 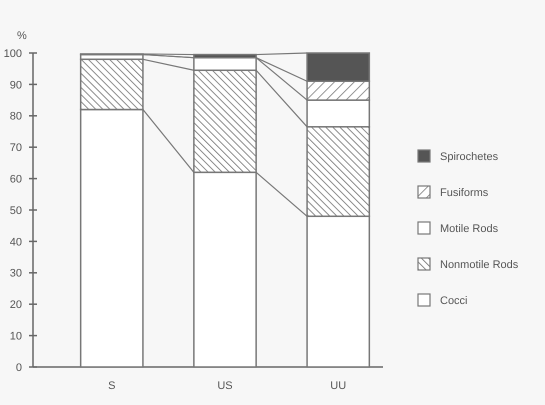 What do you see at coordinates (464, 192) in the screenshot?
I see `legend-label: Fusiforms` at bounding box center [464, 192].